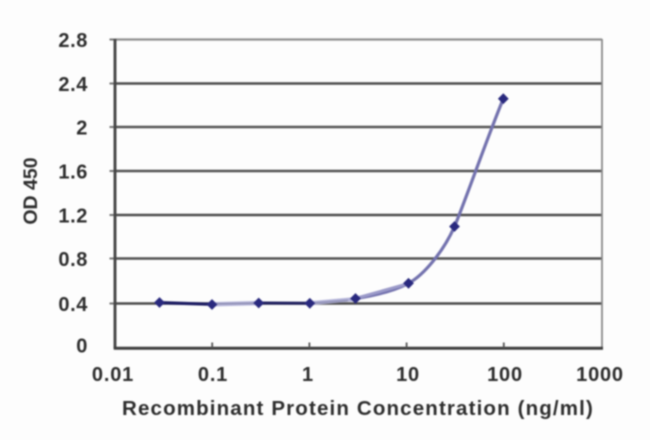  I want to click on svg-text: 0.8, so click(73, 260).